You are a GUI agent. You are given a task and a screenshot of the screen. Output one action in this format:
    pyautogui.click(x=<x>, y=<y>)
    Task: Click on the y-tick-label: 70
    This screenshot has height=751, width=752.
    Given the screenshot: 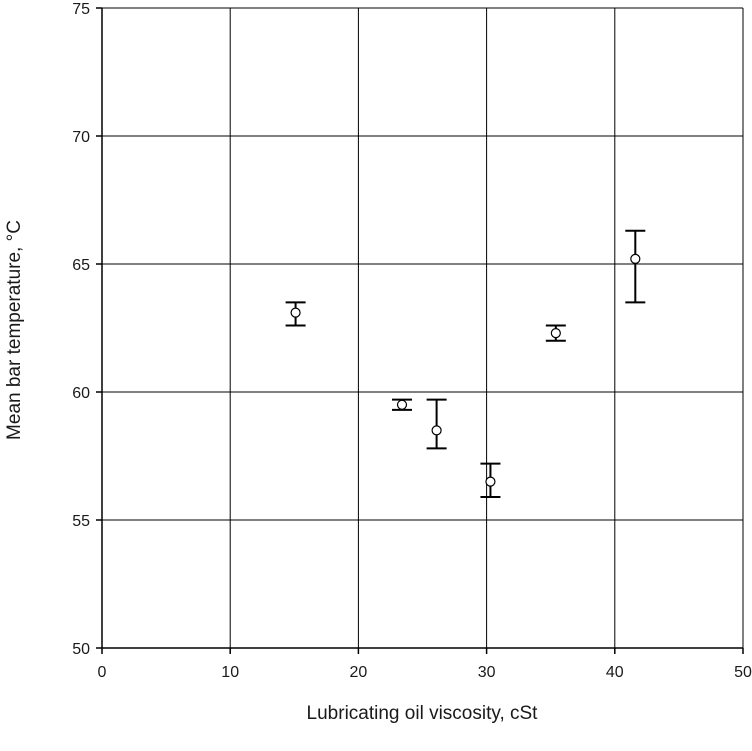 What is the action you would take?
    pyautogui.click(x=81, y=137)
    